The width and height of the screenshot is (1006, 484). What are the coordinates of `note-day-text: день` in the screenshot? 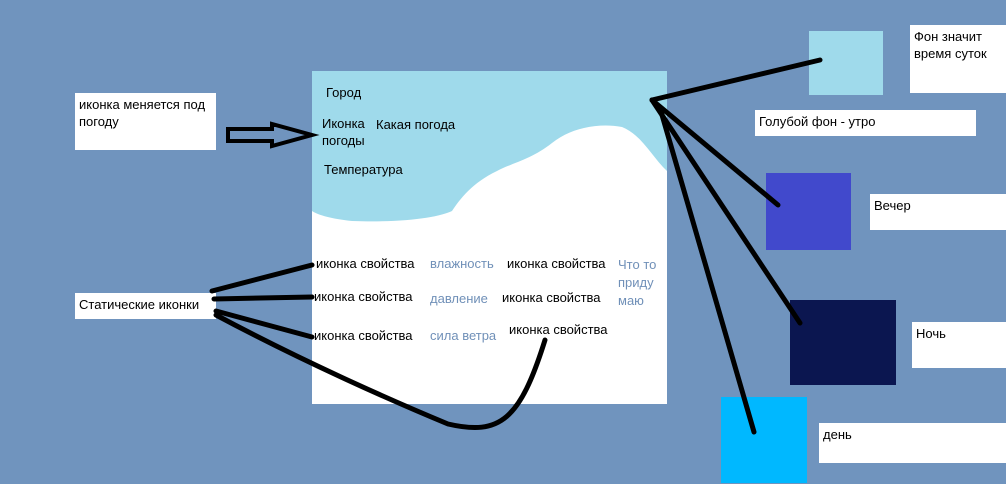 It's located at (837, 434).